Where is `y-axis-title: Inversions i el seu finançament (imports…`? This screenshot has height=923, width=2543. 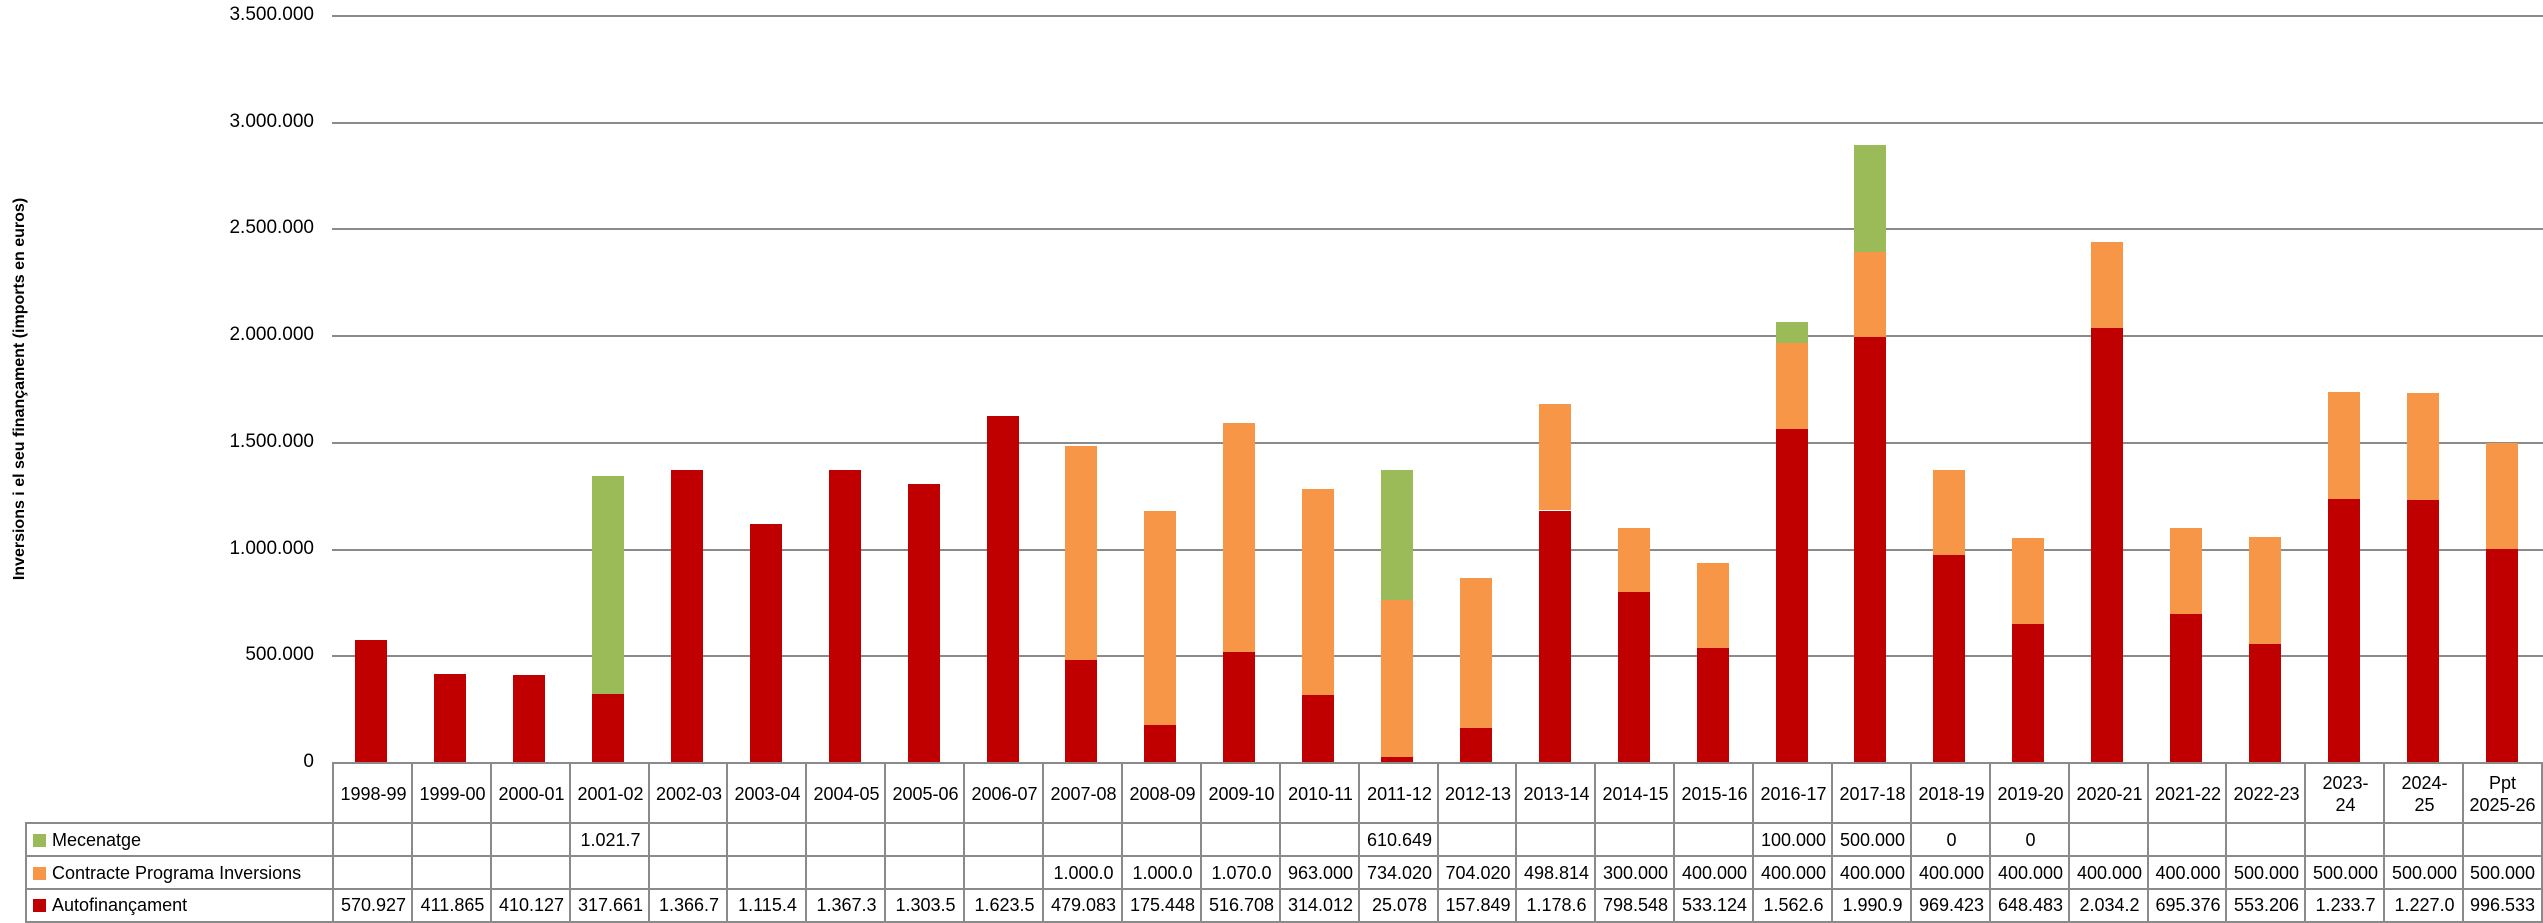
y-axis-title: Inversions i el seu finançament (imports… is located at coordinates (19, 389).